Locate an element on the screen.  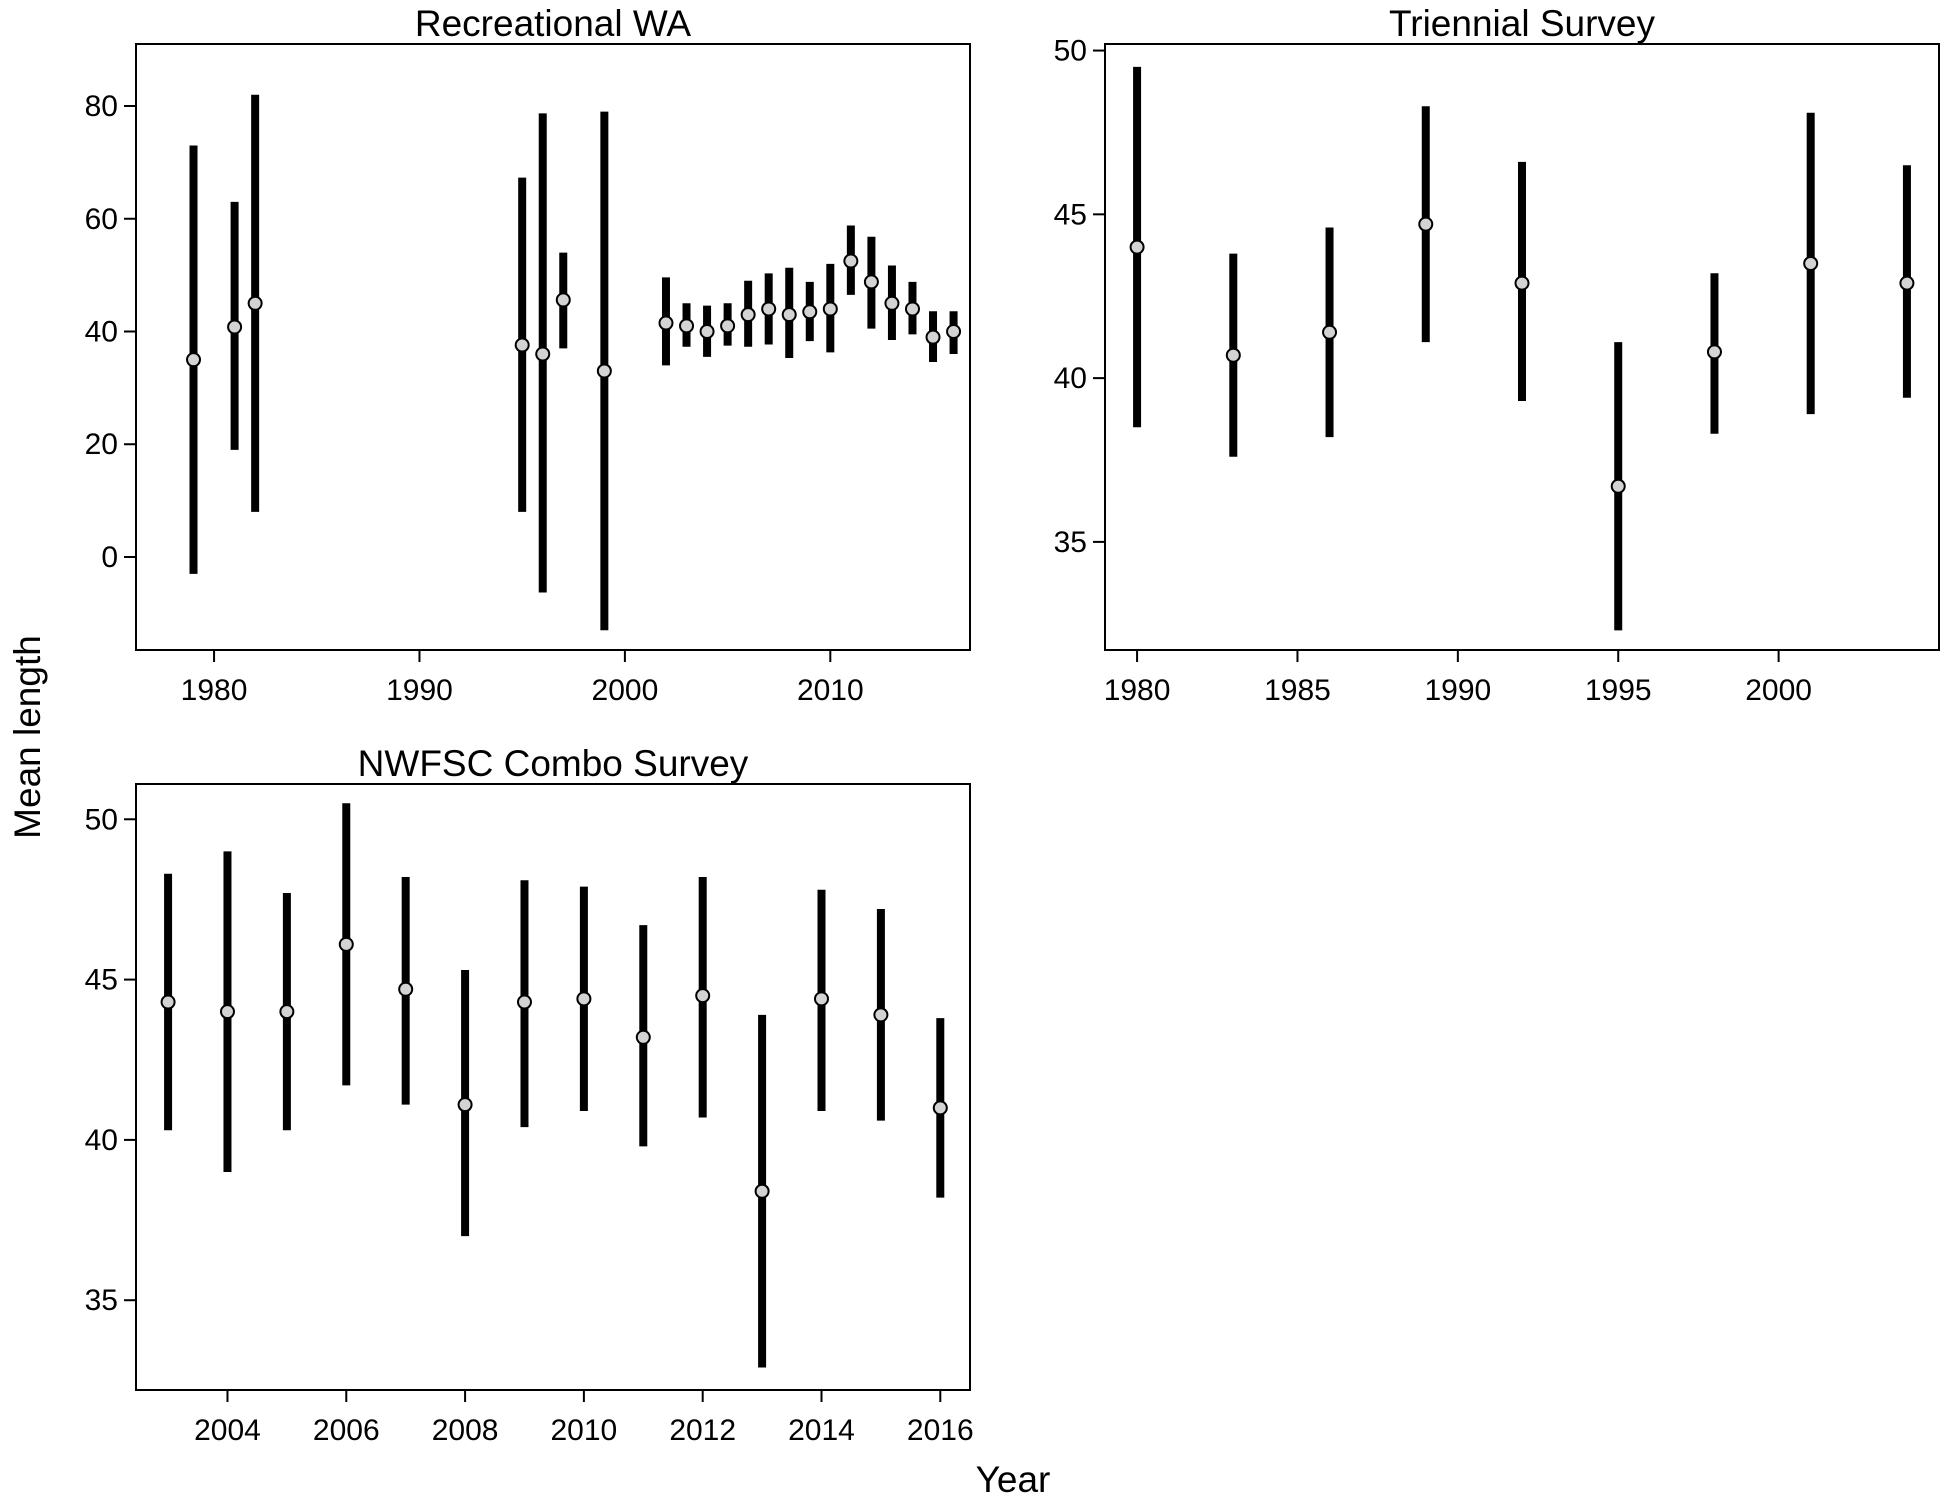
panel-title: Triennial Survey is located at coordinates (1522, 23).